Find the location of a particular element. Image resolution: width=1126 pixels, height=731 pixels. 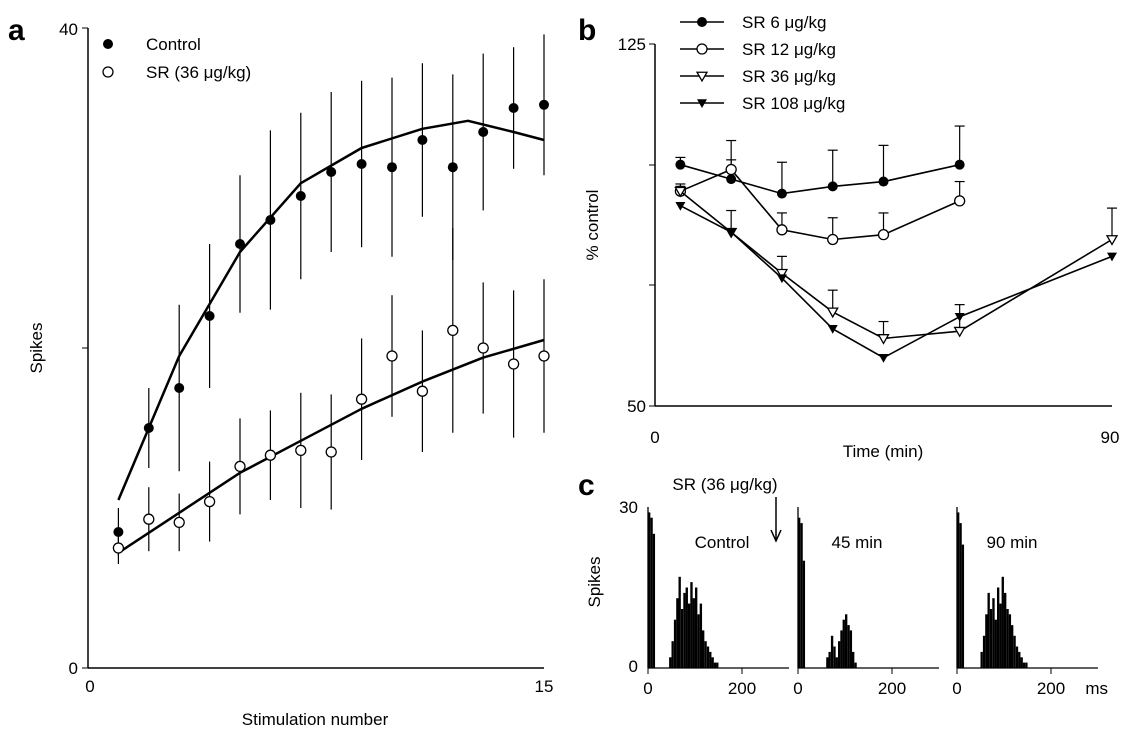

panel-a-xtick-label-right: 15 is located at coordinates (544, 686).